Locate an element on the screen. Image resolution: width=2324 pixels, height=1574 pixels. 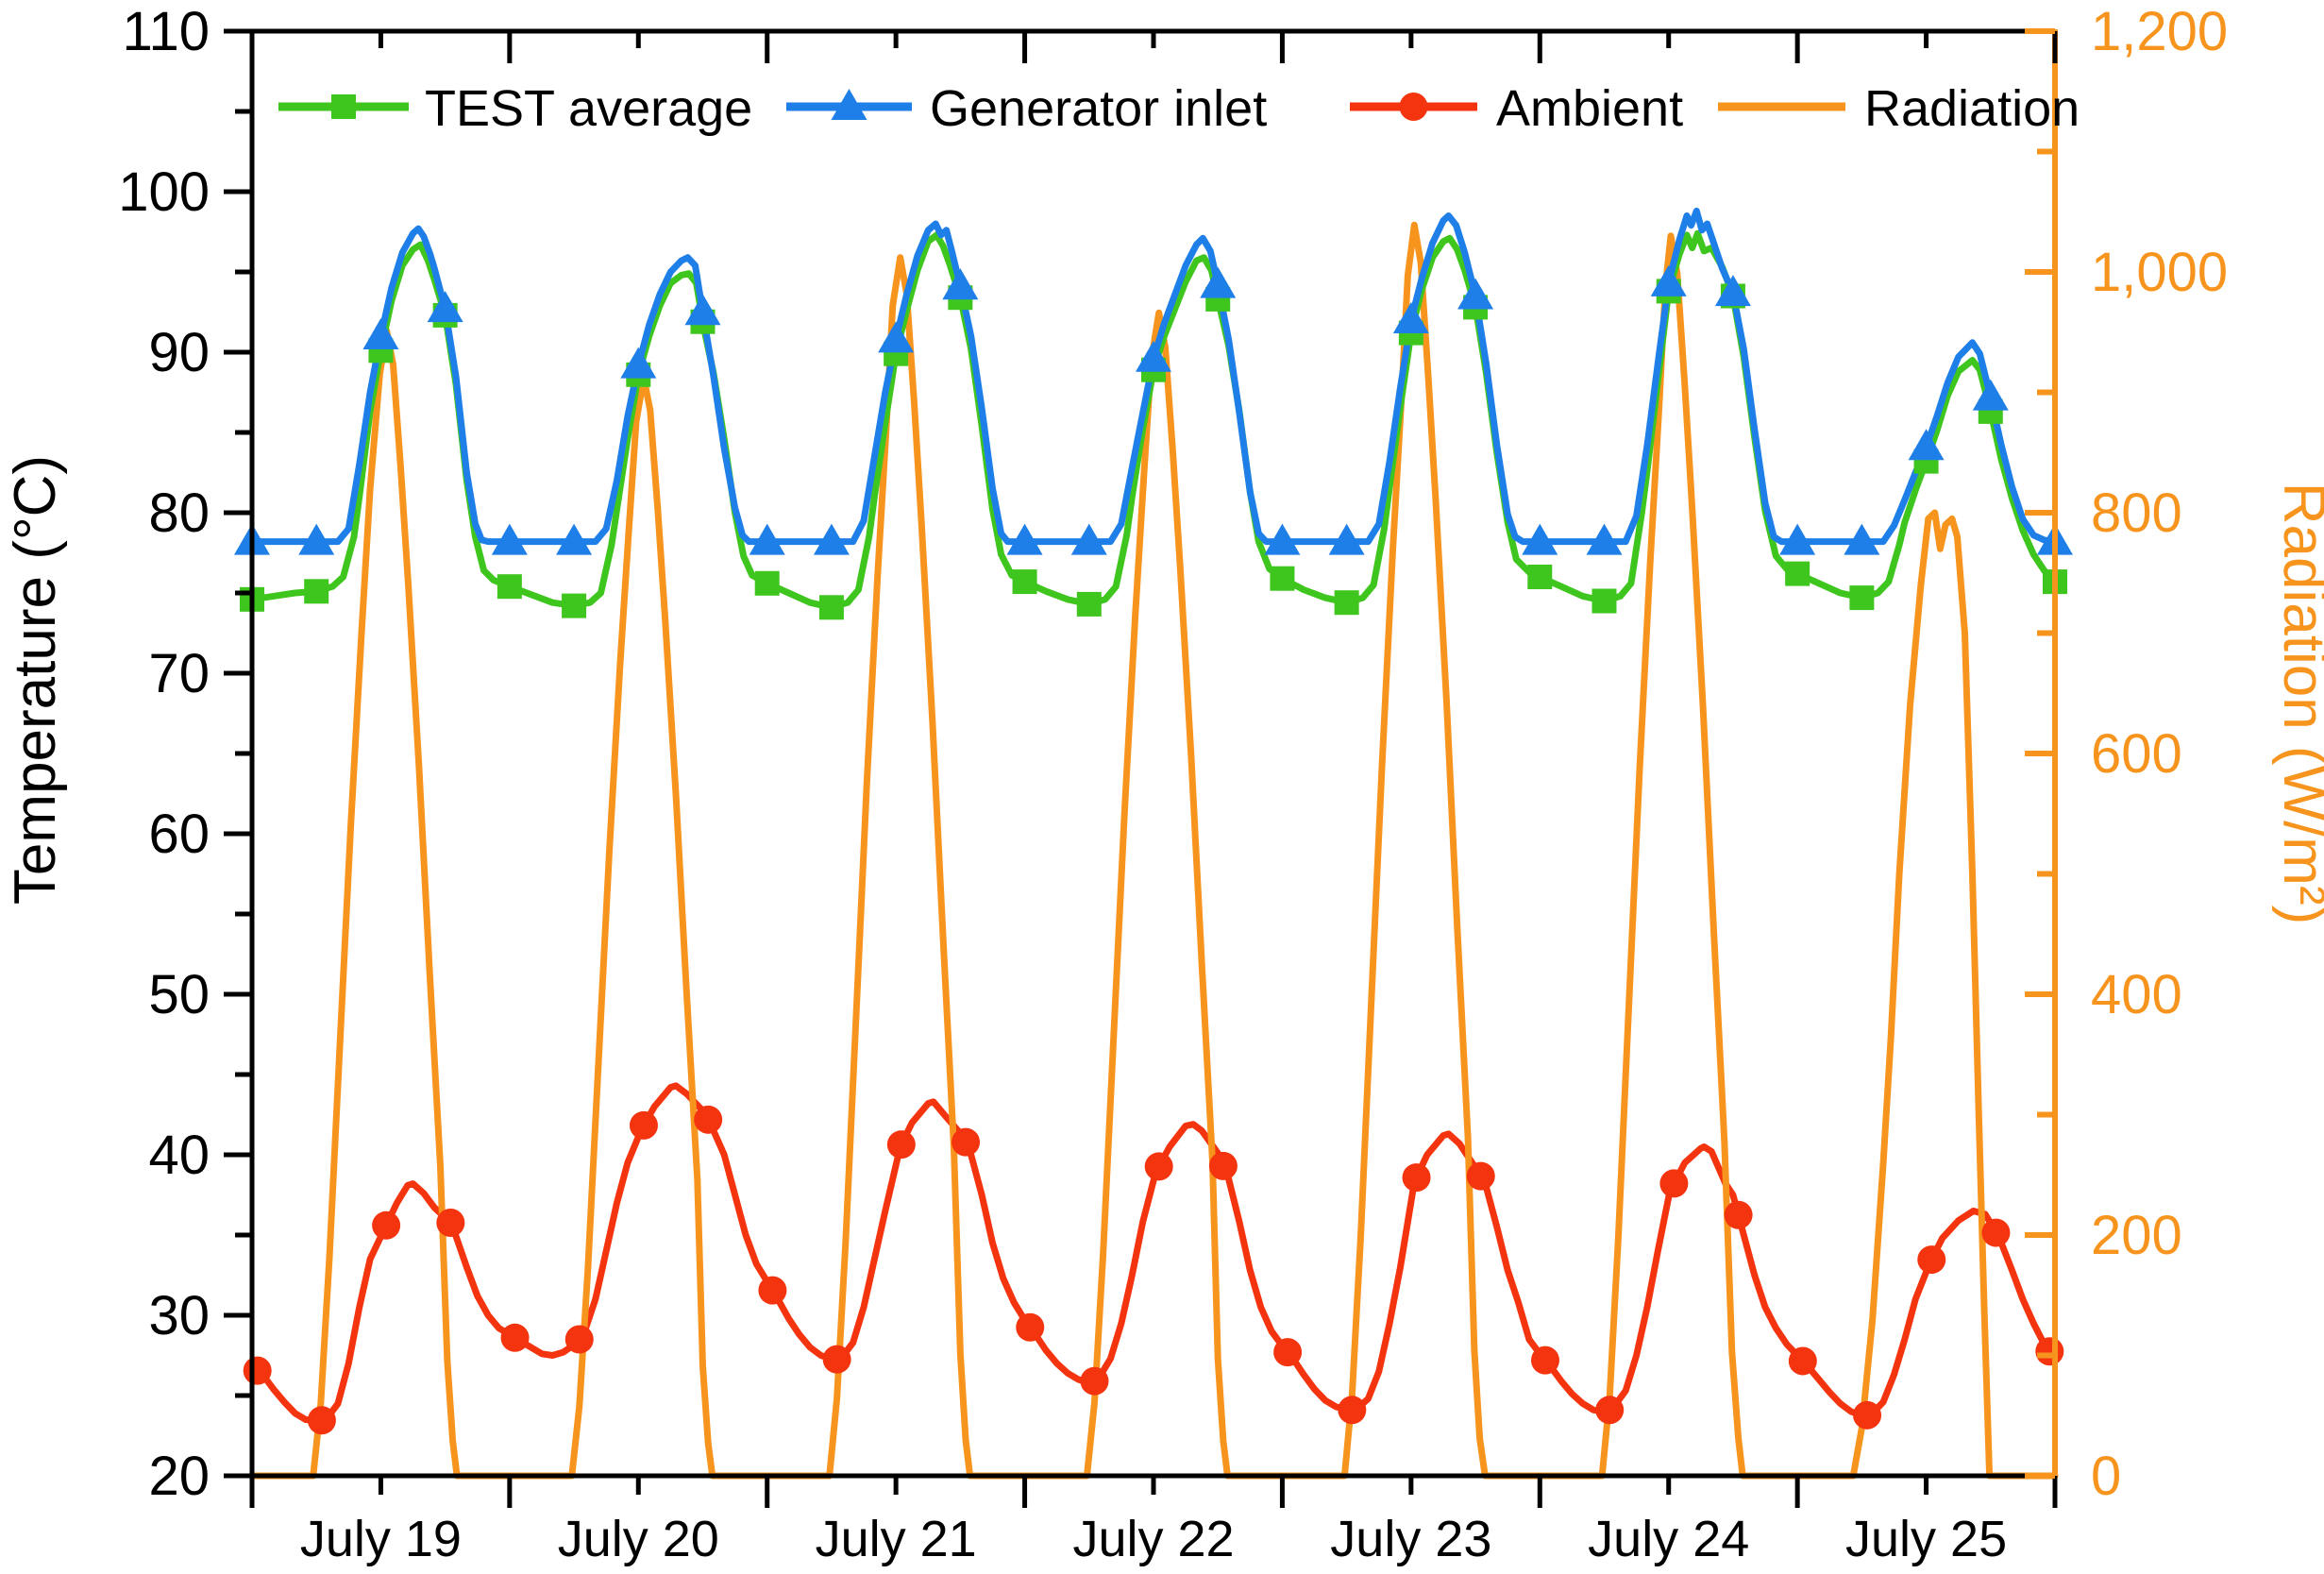
legend-label: Ambient is located at coordinates (1589, 108).